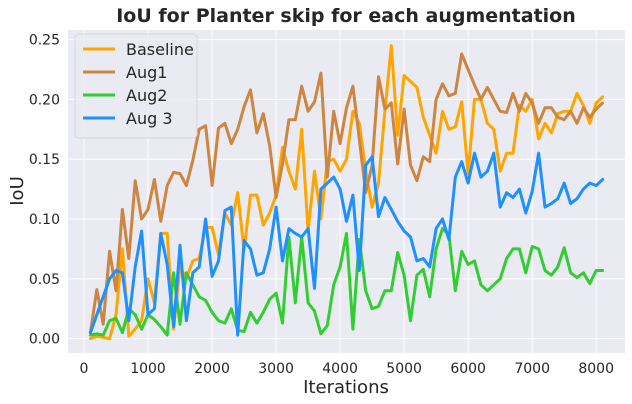  Describe the element at coordinates (44, 100) in the screenshot. I see `y-tick-label: 0.20` at that location.